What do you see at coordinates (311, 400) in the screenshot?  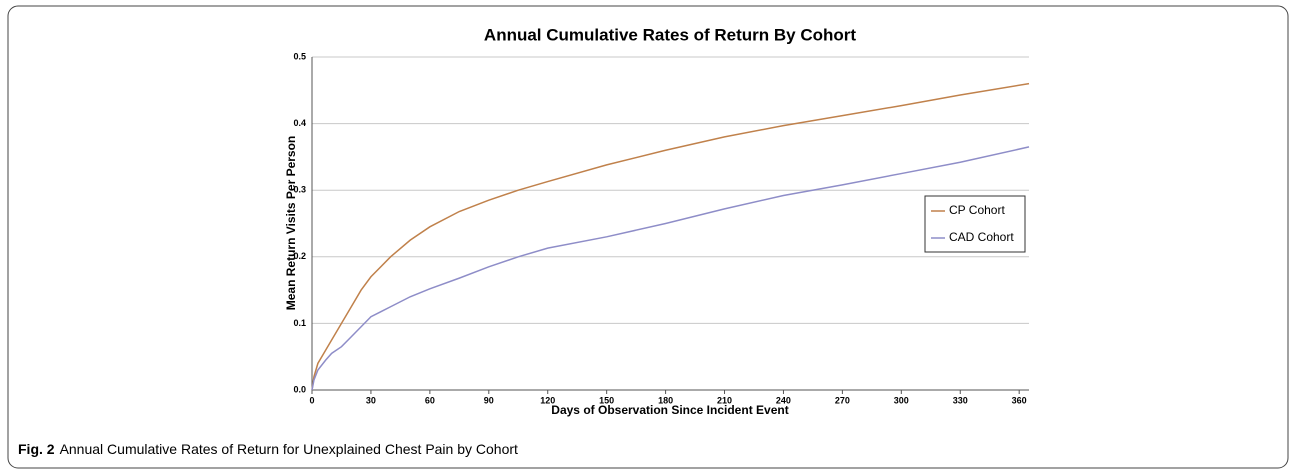 I see `x-tick-label: 0` at bounding box center [311, 400].